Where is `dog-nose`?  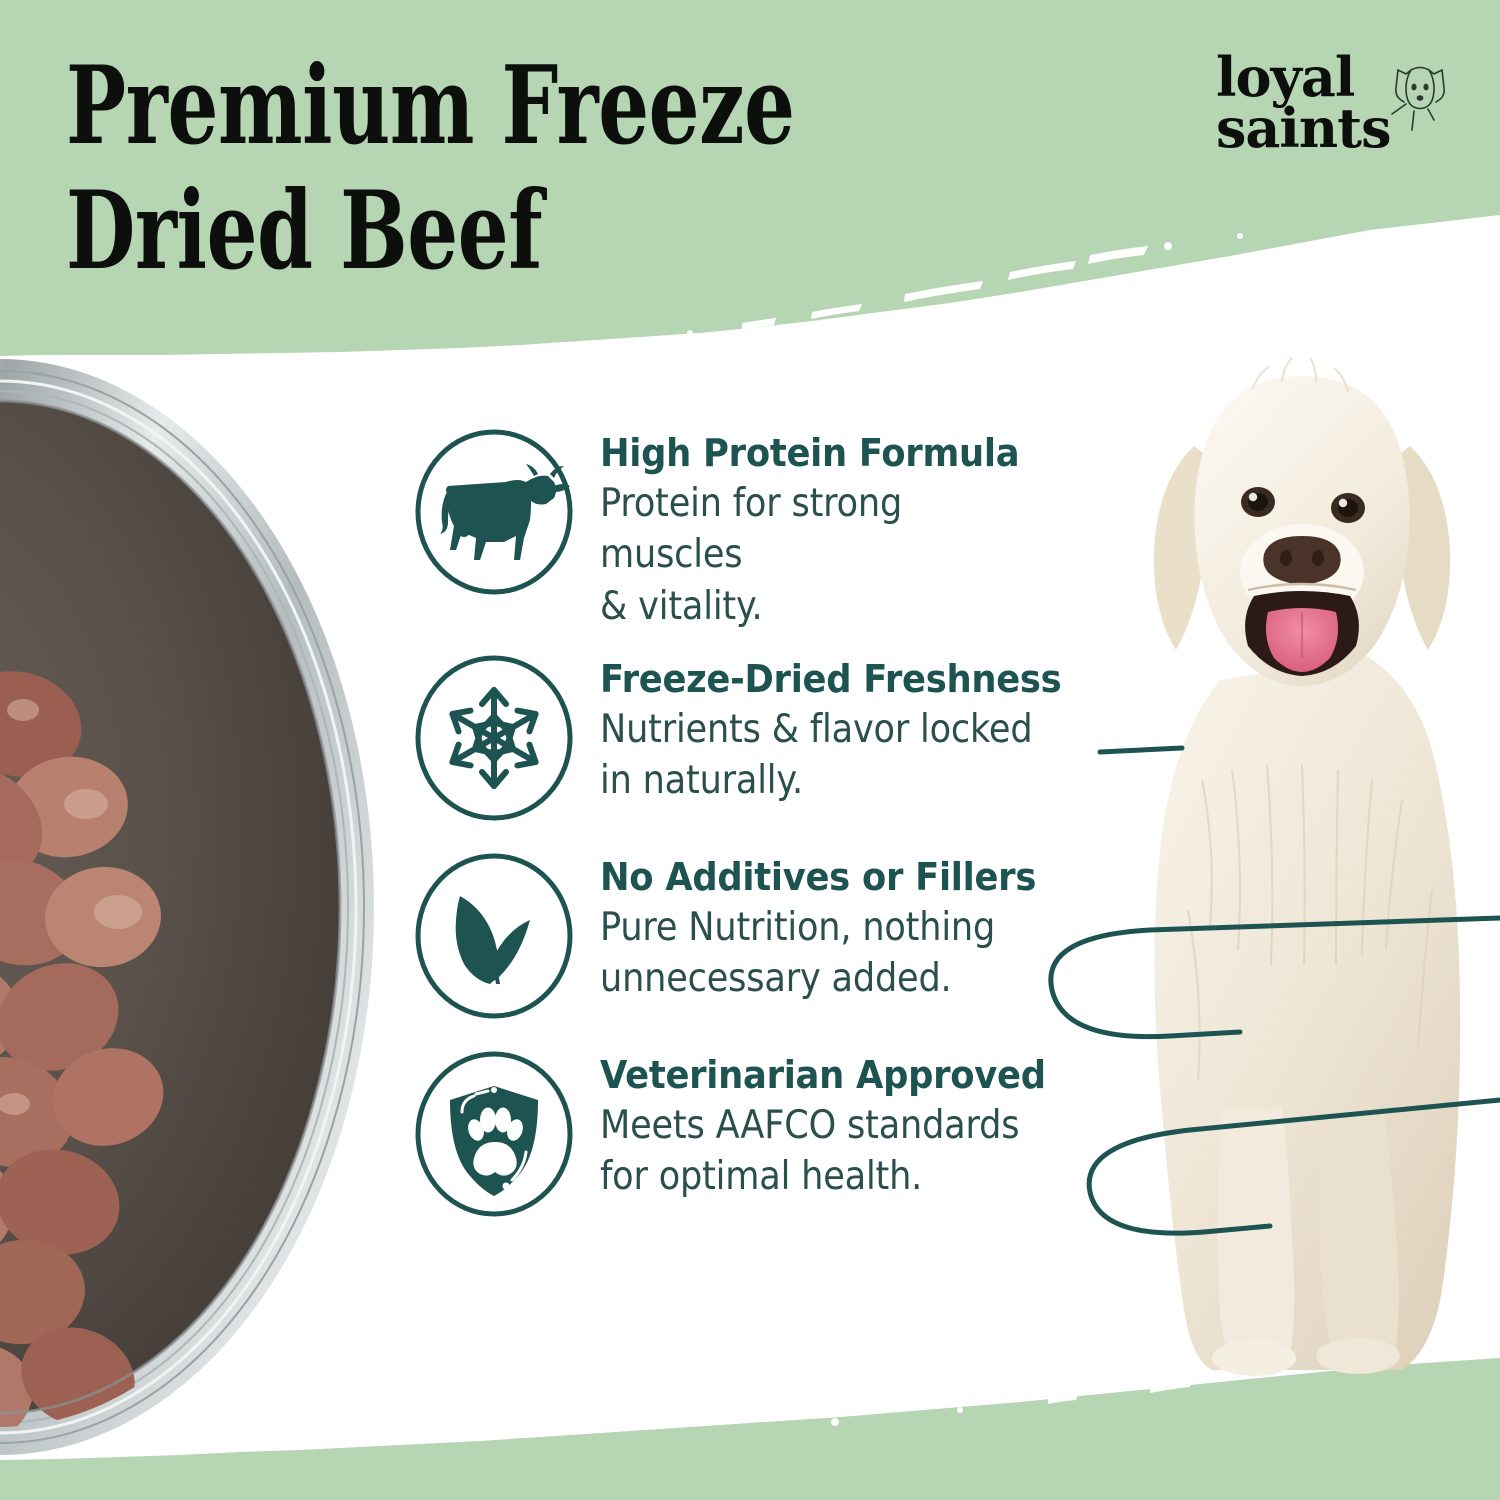
dog-nose is located at coordinates (1302, 560).